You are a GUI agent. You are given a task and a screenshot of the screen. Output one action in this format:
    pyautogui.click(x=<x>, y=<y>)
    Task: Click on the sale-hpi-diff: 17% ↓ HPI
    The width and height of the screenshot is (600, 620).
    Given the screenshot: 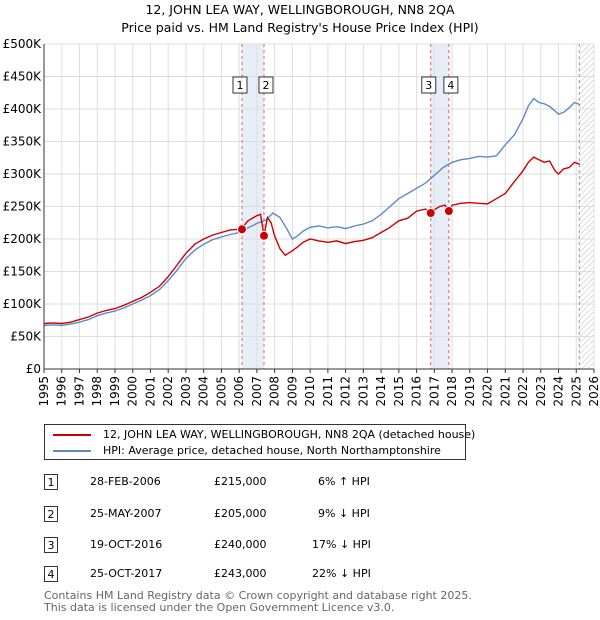 What is the action you would take?
    pyautogui.click(x=341, y=544)
    